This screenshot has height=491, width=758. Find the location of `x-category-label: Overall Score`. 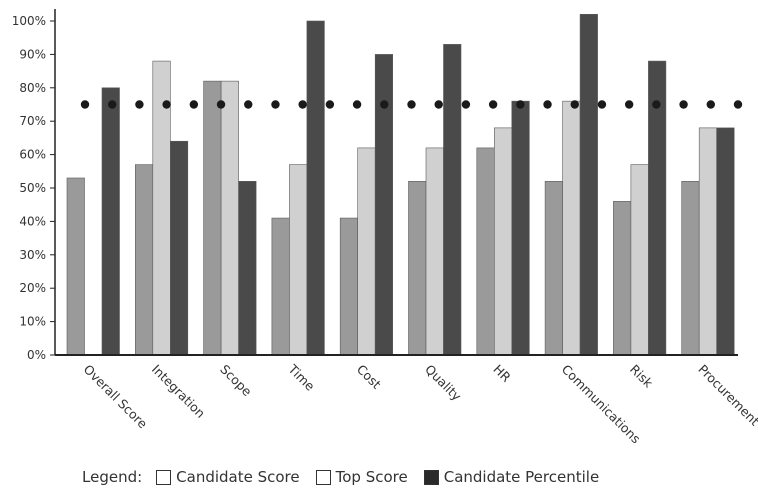

x-category-label: Overall Score is located at coordinates (116, 397).